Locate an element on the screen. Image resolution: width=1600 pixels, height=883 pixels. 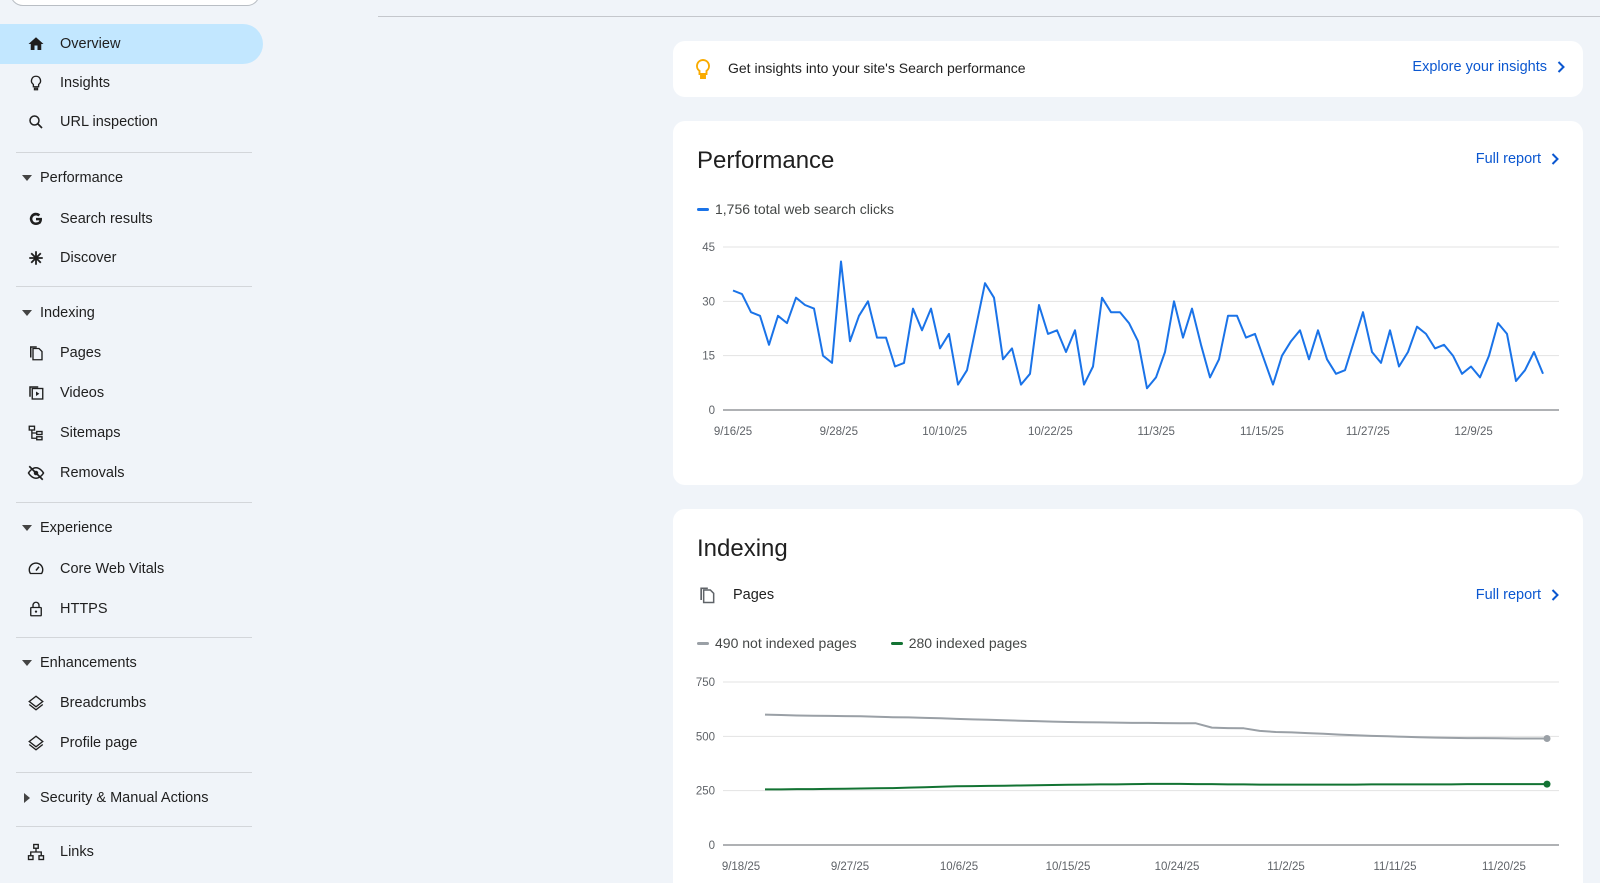
x-tick-label: 9/16/25 is located at coordinates (733, 432).